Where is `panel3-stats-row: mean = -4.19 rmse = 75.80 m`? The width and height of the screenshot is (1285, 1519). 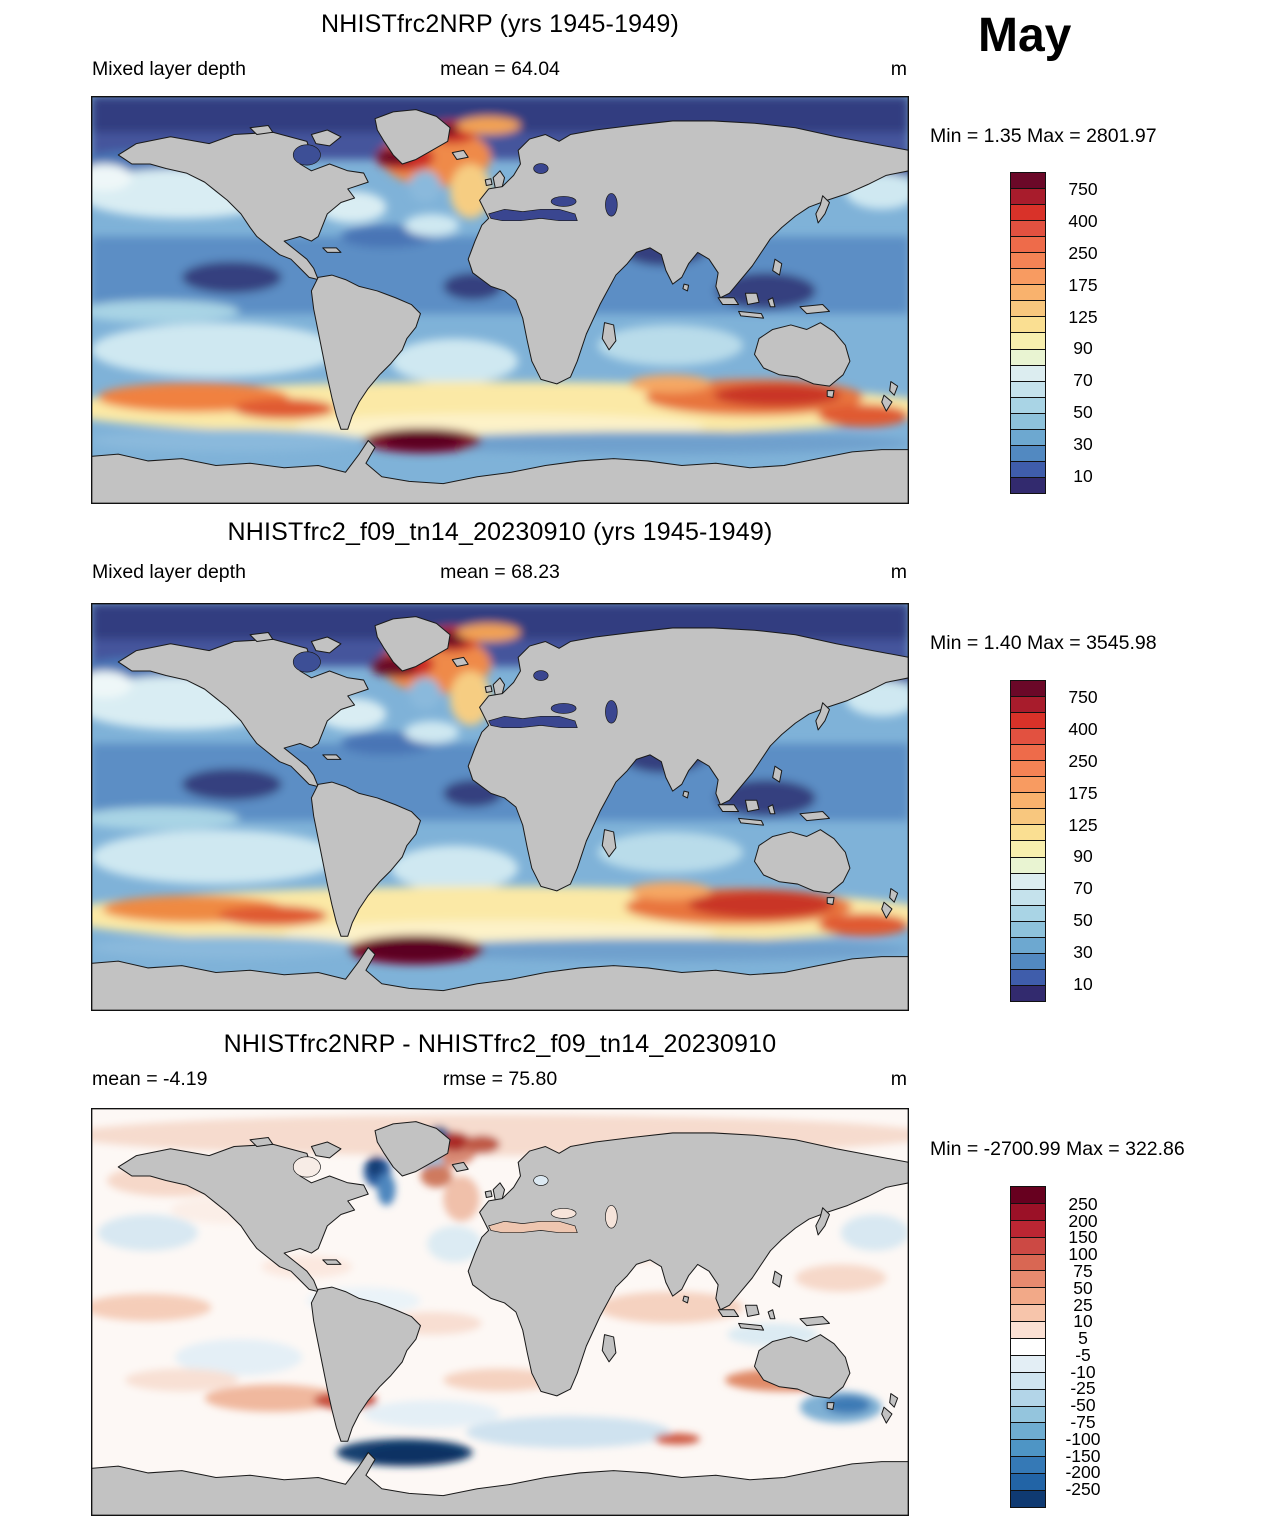
panel3-stats-row: mean = -4.19 rmse = 75.80 m is located at coordinates (500, 1080).